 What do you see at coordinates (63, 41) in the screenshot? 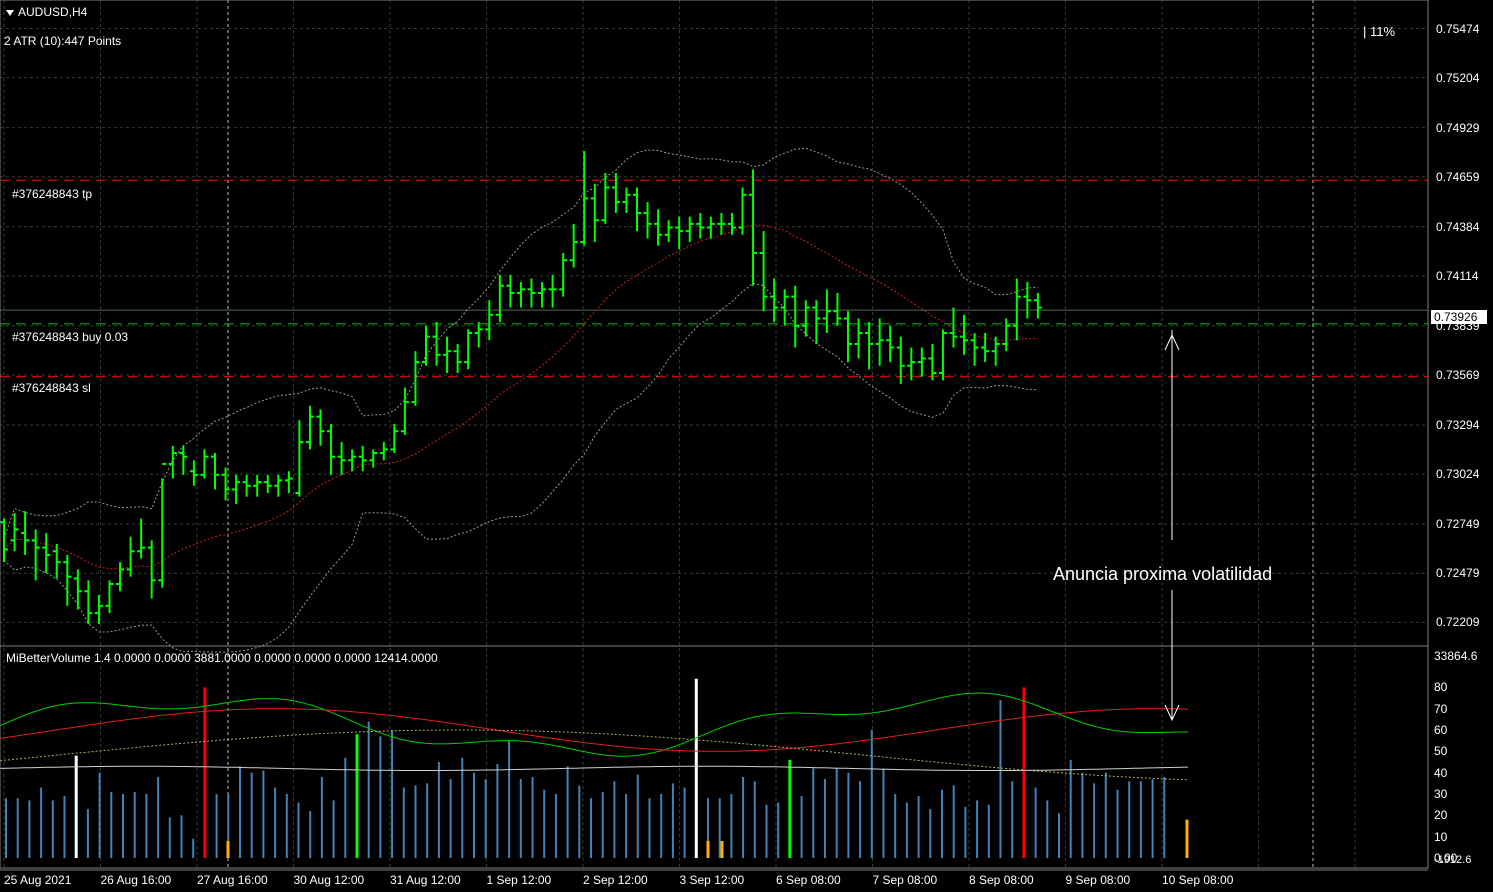
I see `atr-label: 2 ATR (10):447 Points` at bounding box center [63, 41].